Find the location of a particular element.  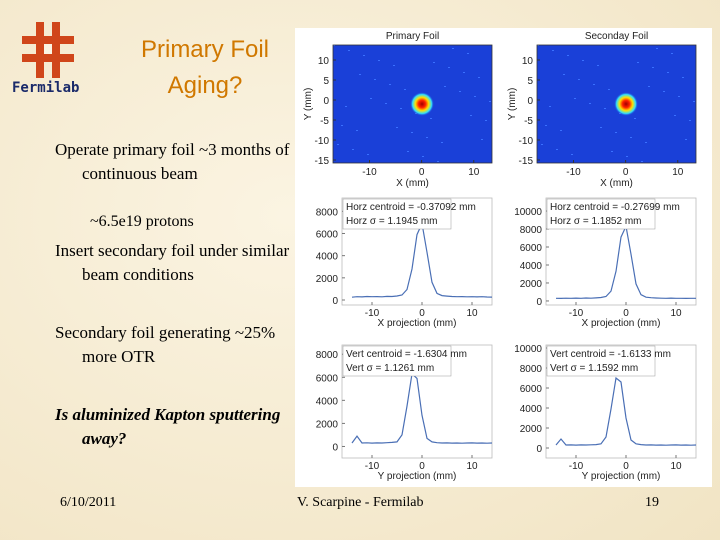

y-axis-label: Y (mm) is located at coordinates (308, 104).